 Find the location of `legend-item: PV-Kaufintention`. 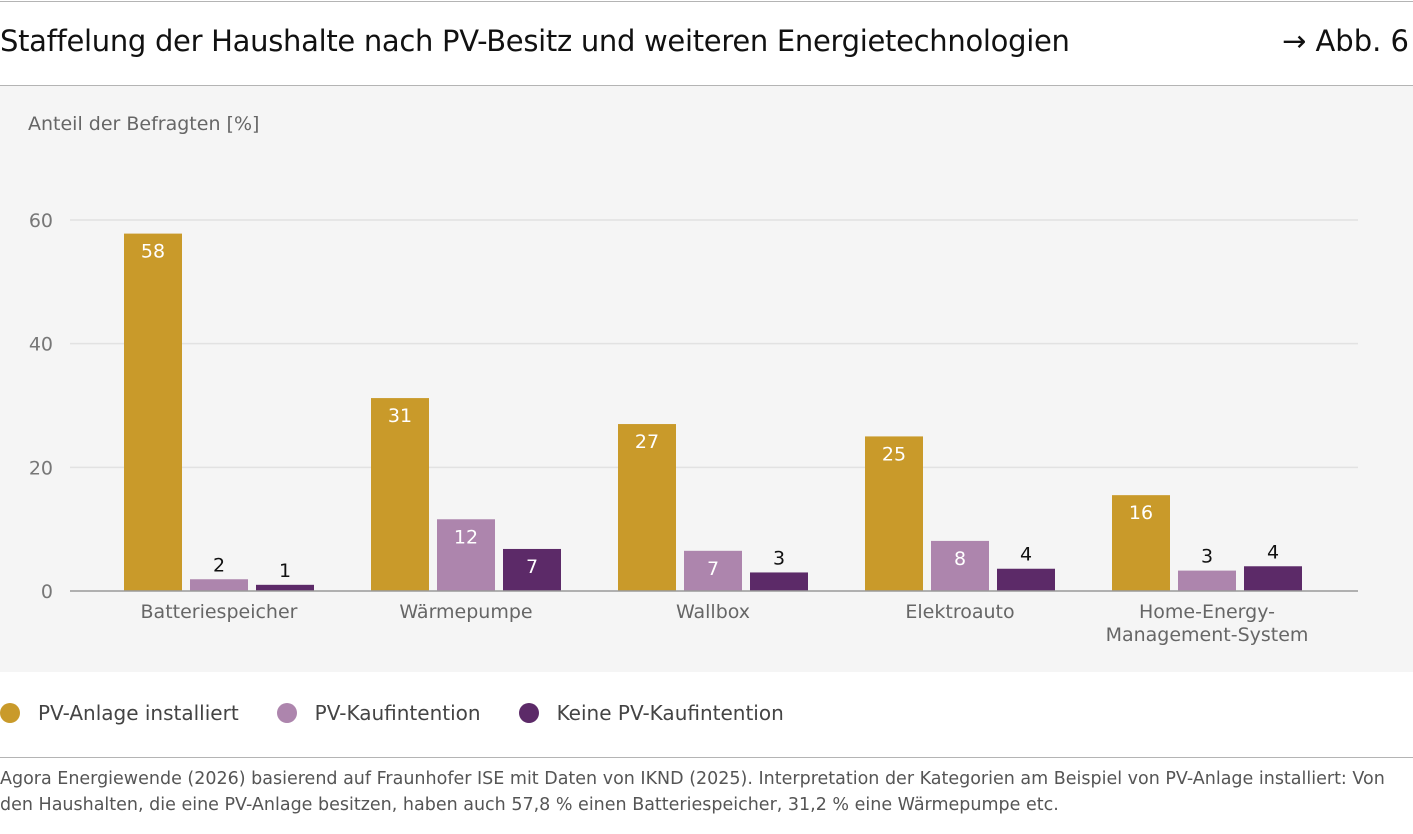

legend-item: PV-Kaufintention is located at coordinates (378, 713).